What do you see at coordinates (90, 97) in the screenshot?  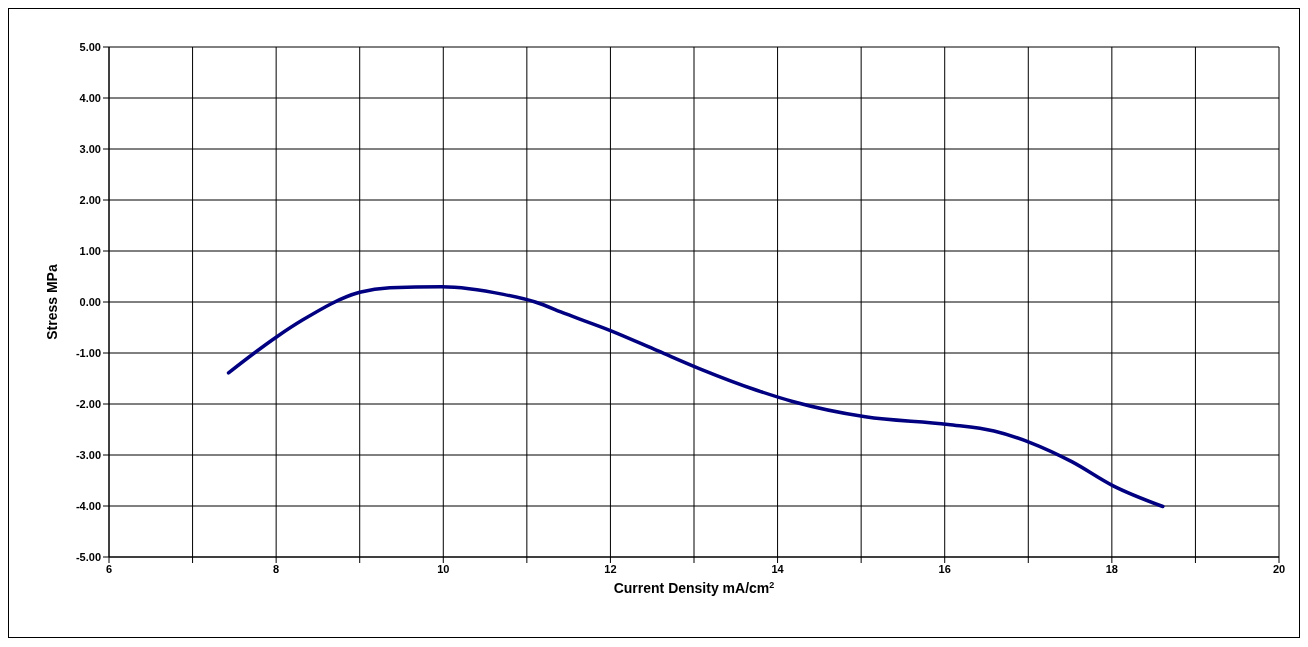 I see `y-tick-label: 4.00` at bounding box center [90, 97].